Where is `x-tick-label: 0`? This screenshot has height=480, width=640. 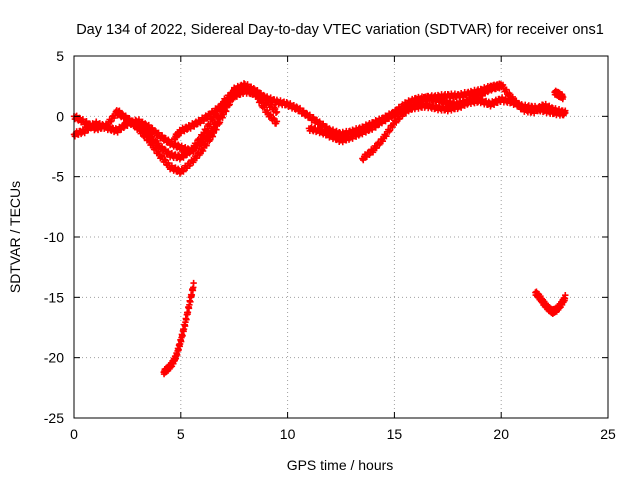
x-tick-label: 0 is located at coordinates (74, 434).